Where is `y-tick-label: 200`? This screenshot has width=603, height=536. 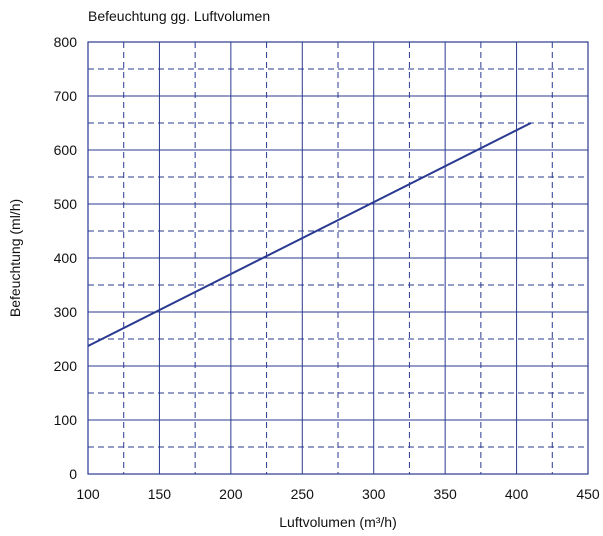
y-tick-label: 200 is located at coordinates (66, 366).